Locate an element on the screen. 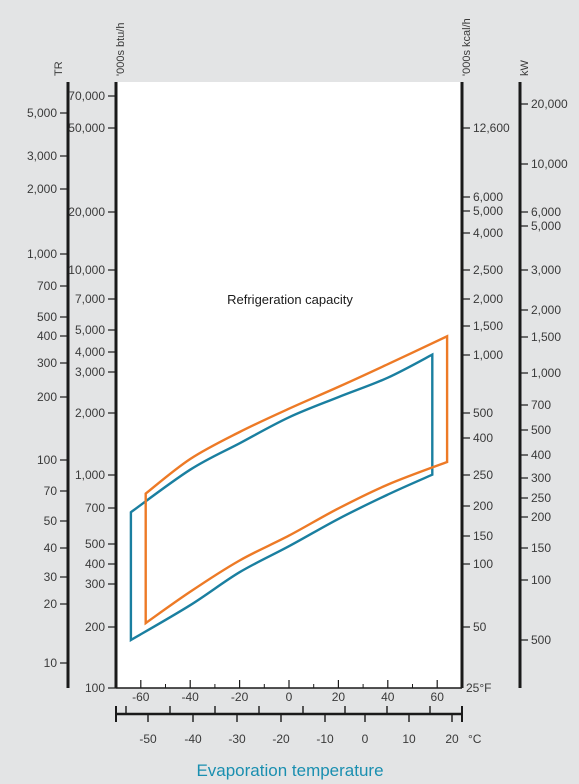 Image resolution: width=579 pixels, height=784 pixels. x-tick-f-label: -20 is located at coordinates (240, 697).